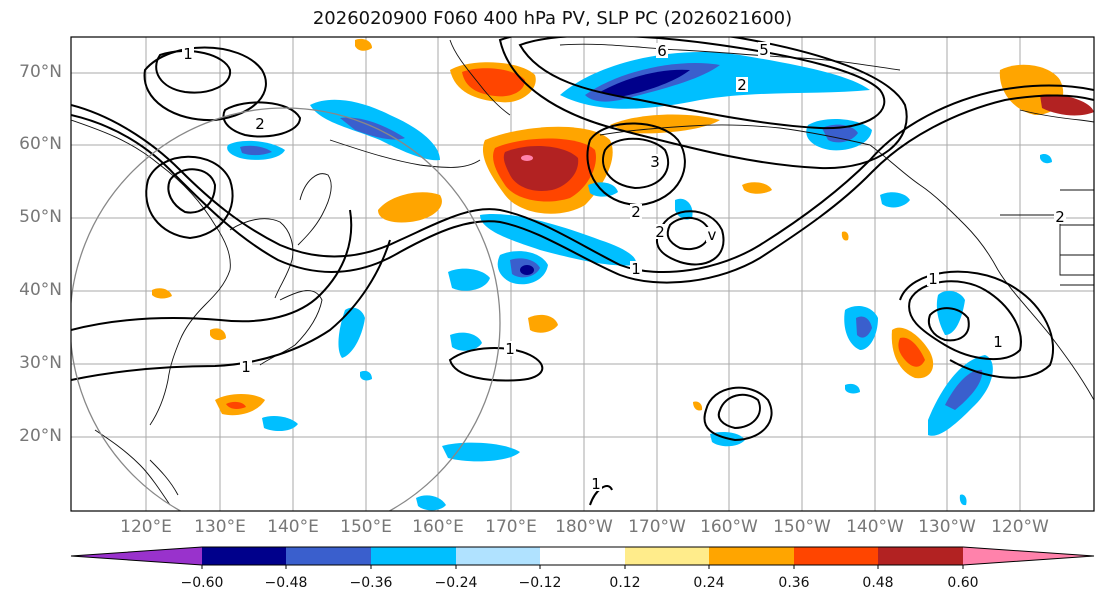 This screenshot has height=604, width=1105. What do you see at coordinates (1046, 158) in the screenshot?
I see `pv-negative-blob-tiny3` at bounding box center [1046, 158].